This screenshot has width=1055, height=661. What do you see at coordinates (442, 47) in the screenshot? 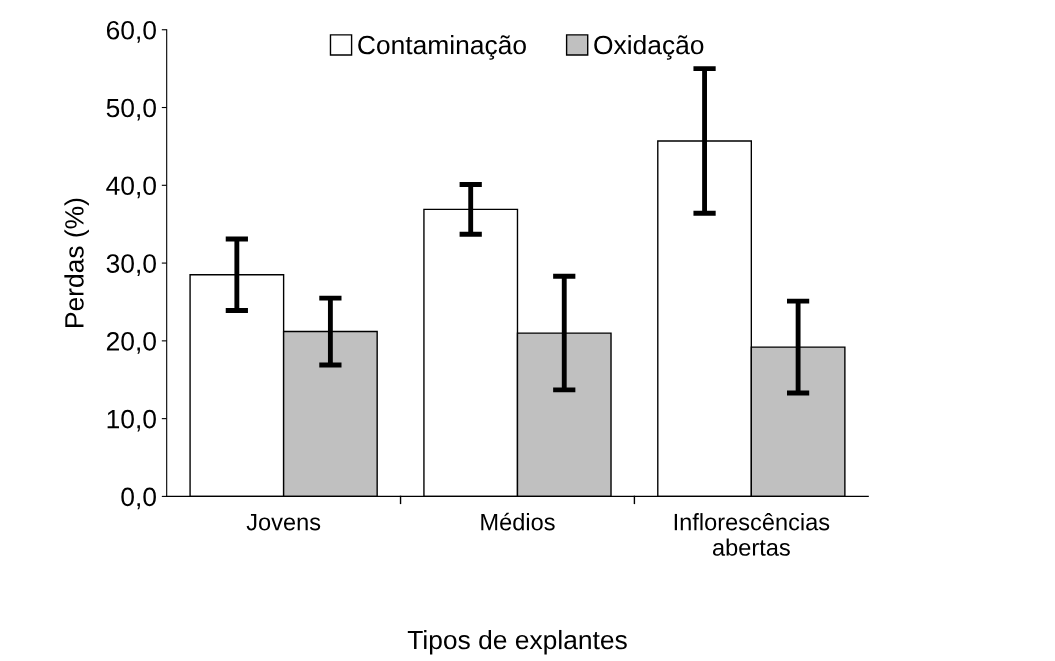
I see `legend-label: Contaminação` at bounding box center [442, 47].